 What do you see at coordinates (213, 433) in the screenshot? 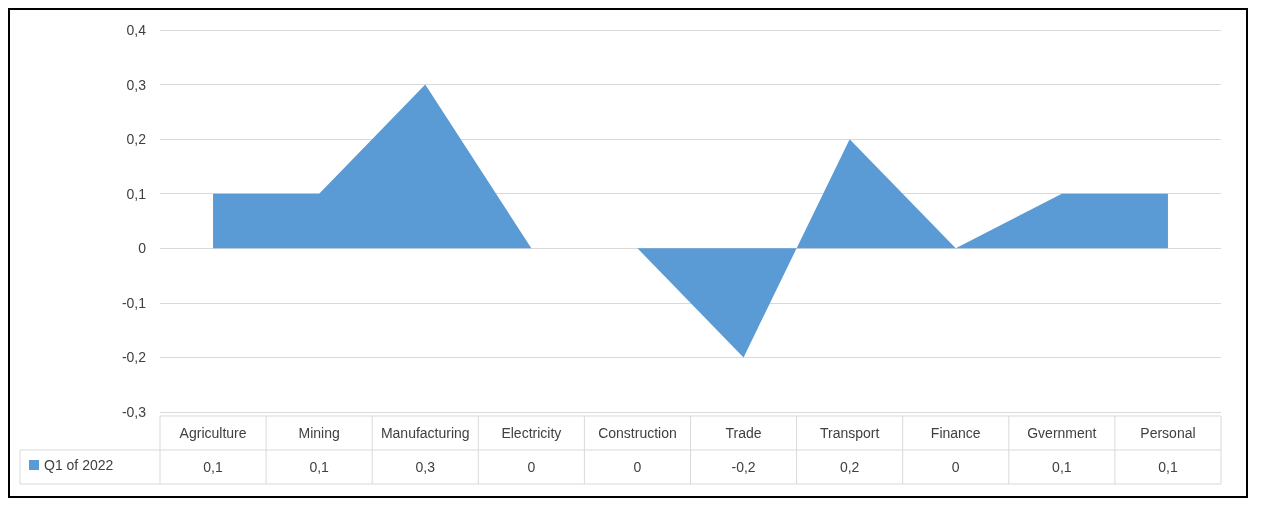
I see `x-tick-label: Agriculture` at bounding box center [213, 433].